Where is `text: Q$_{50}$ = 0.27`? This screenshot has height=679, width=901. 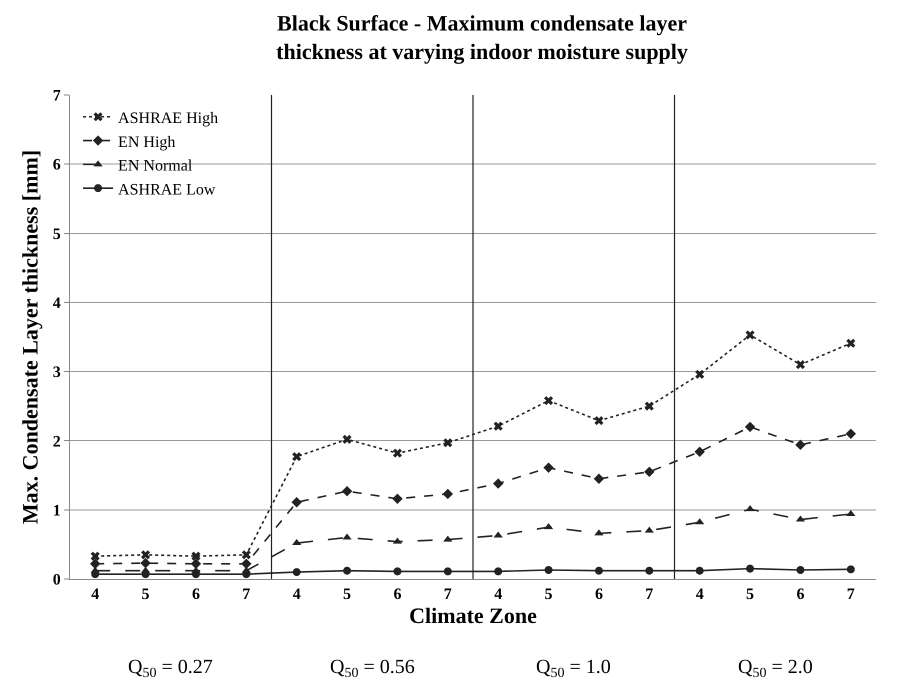 text: Q$_{50}$ = 0.27 is located at coordinates (170, 667).